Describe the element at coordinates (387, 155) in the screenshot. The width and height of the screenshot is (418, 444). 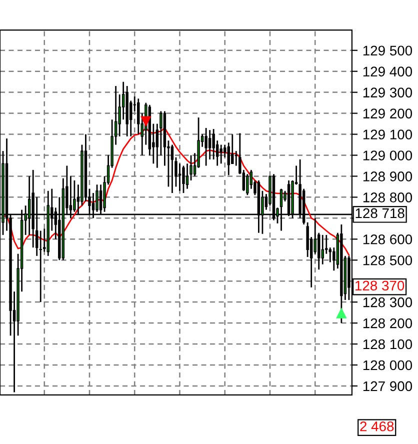
I see `y-tick-label: 129 000` at that location.